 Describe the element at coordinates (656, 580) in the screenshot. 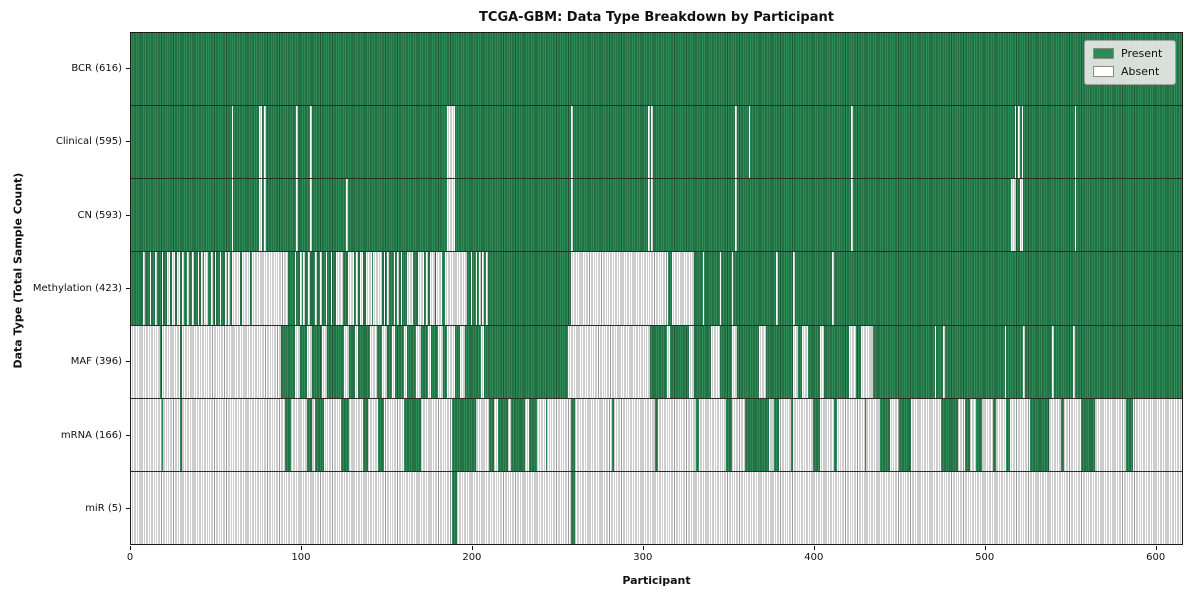

I see `x-axis-label: Participant` at that location.